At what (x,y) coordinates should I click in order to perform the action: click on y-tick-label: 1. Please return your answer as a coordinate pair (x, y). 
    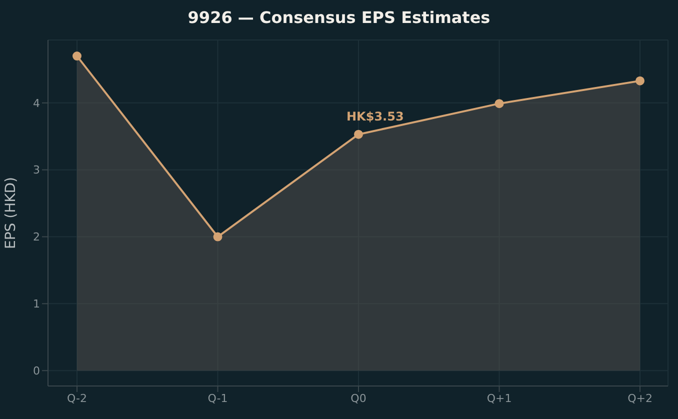
    Looking at the image, I should click on (36, 304).